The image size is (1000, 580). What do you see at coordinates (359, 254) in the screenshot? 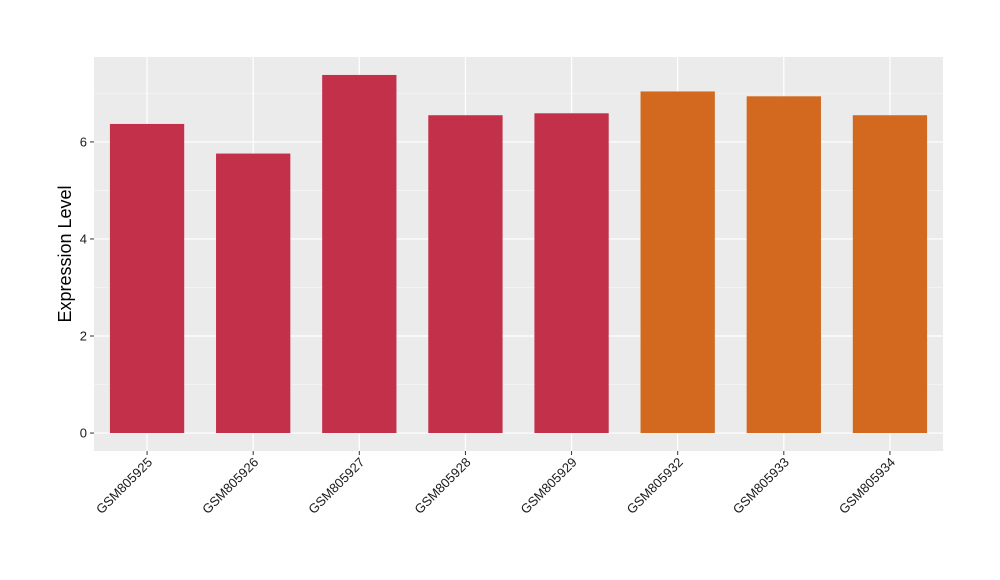
I see `bar-GSM805927` at bounding box center [359, 254].